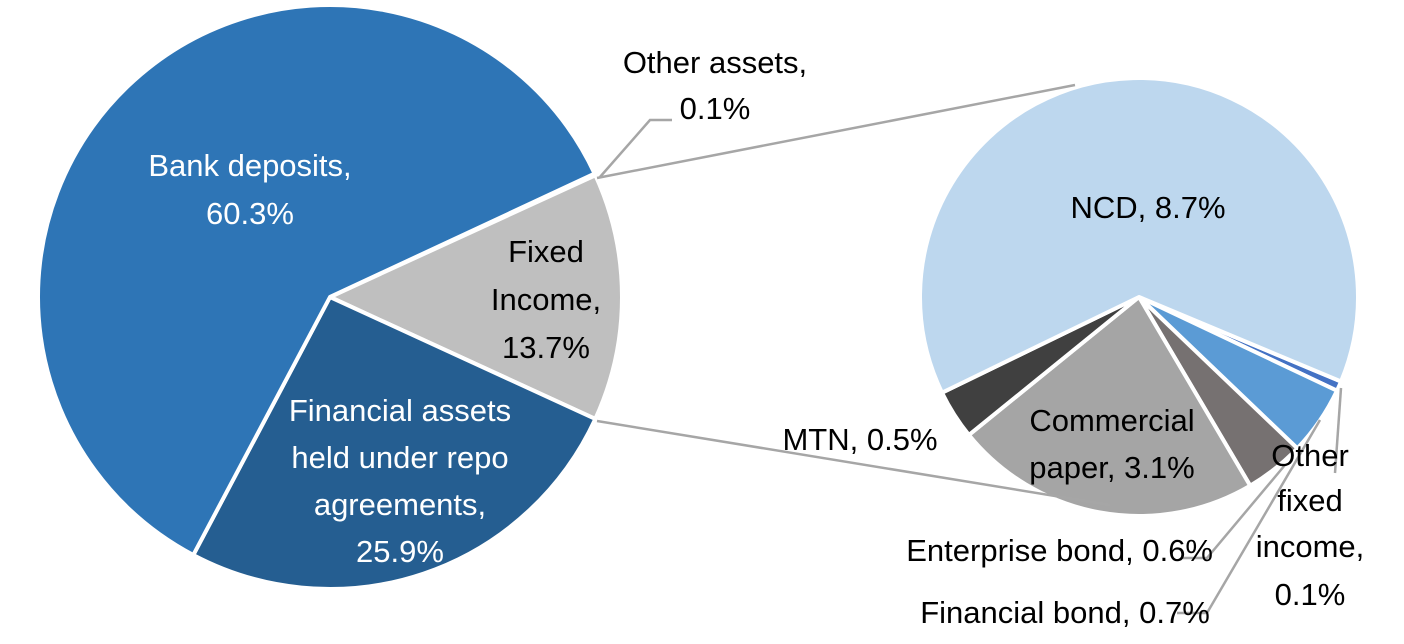 The width and height of the screenshot is (1404, 644). What do you see at coordinates (836, 131) in the screenshot?
I see `connector-line-top` at bounding box center [836, 131].